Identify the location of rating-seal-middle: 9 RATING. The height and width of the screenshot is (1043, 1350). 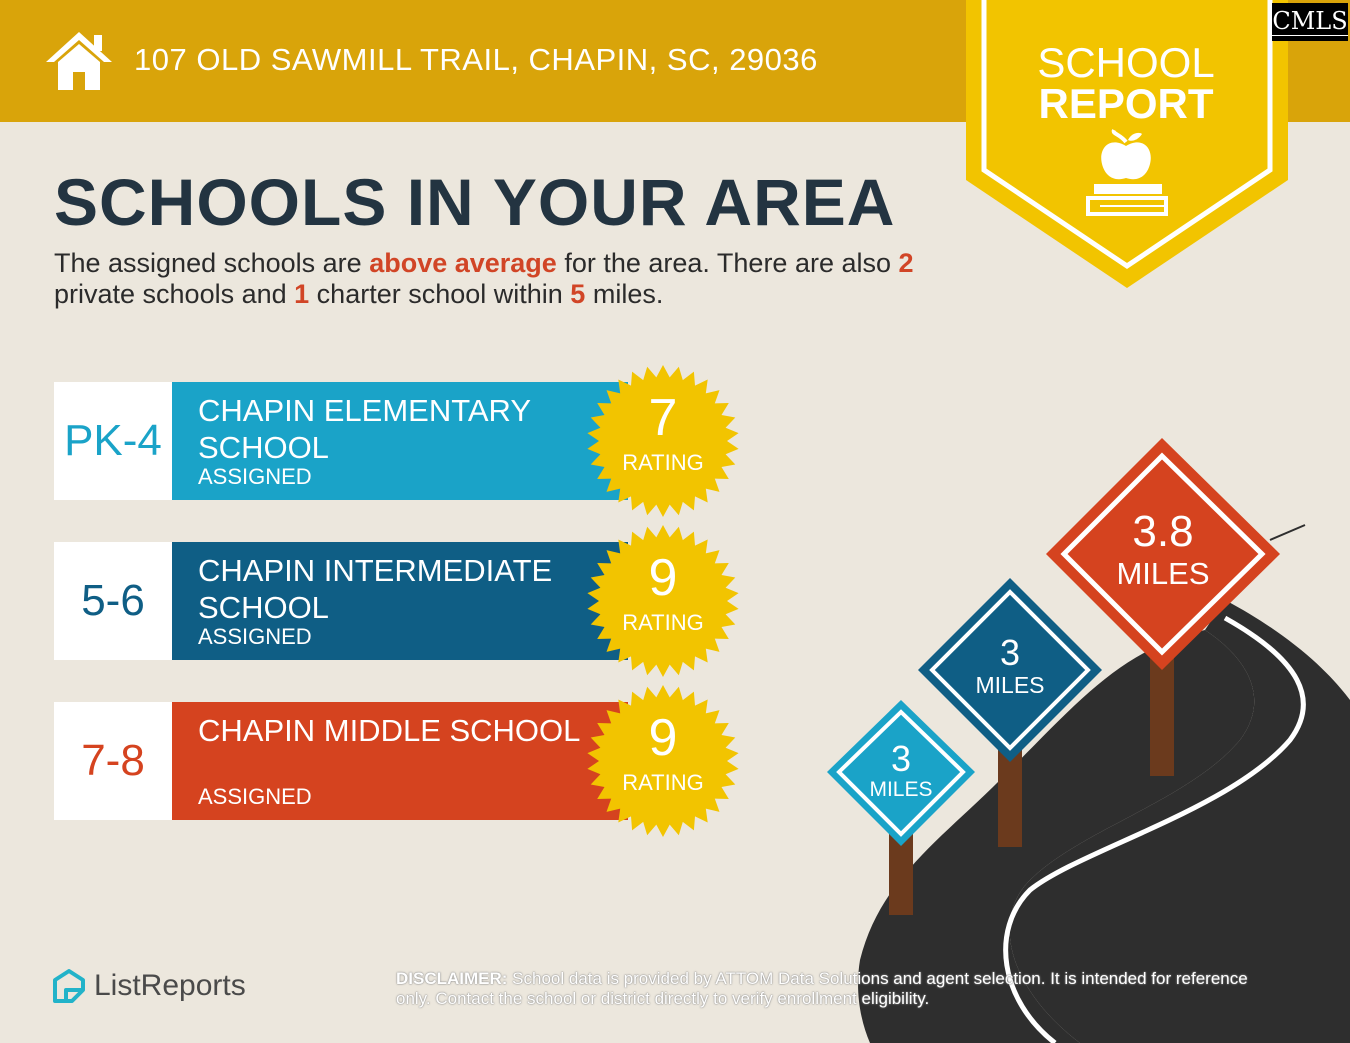
(663, 761).